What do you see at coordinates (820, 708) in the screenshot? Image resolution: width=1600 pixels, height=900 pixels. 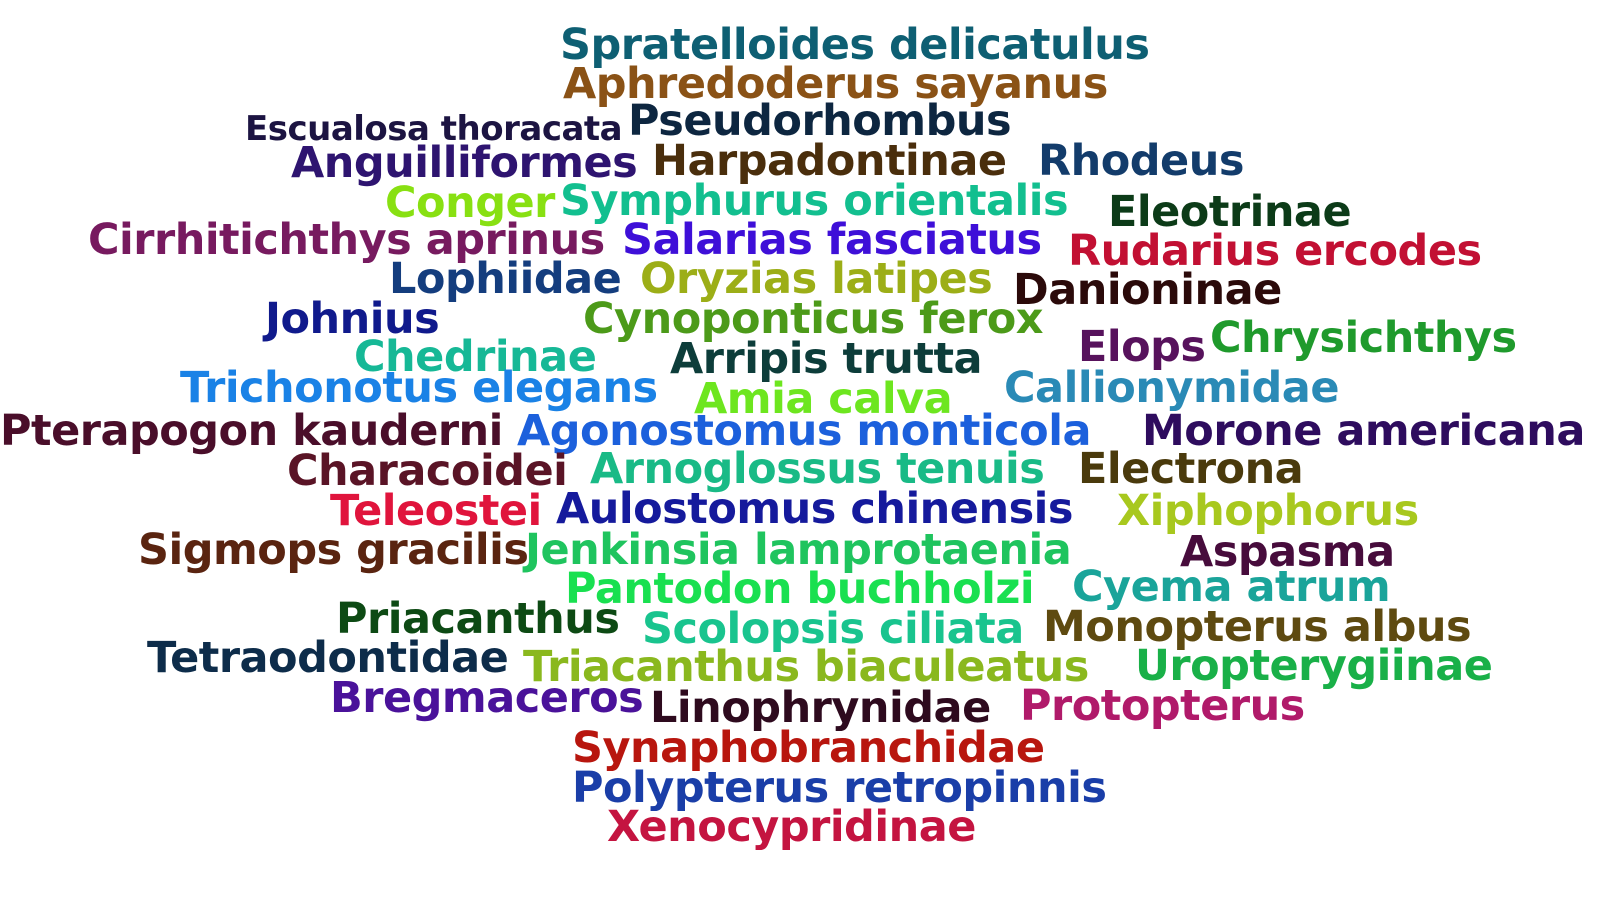 I see `word-linophrynidae: Linophrynidae` at bounding box center [820, 708].